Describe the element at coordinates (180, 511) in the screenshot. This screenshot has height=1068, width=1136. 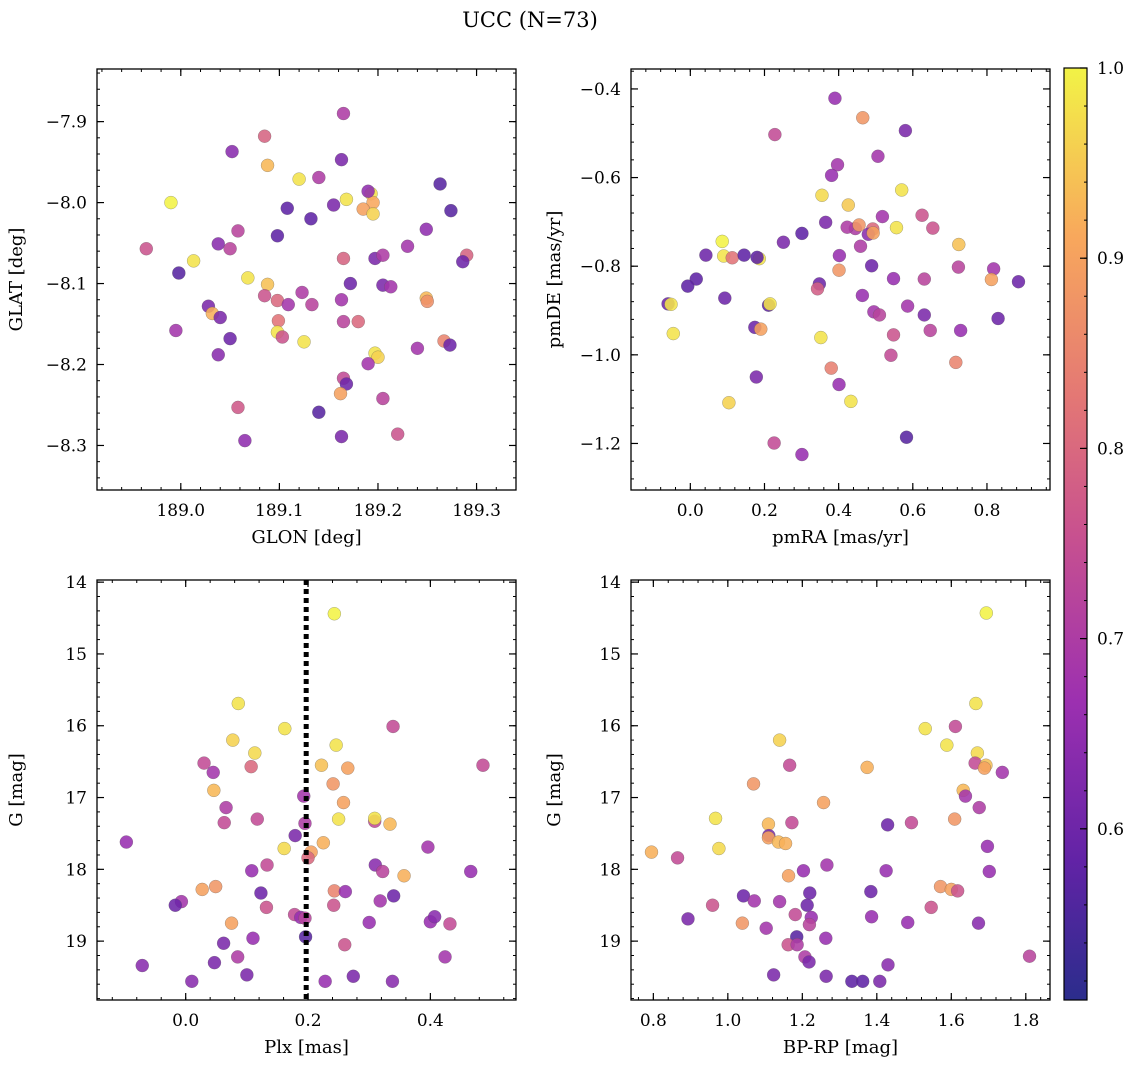
I see `x-tick-label: 189.0` at that location.